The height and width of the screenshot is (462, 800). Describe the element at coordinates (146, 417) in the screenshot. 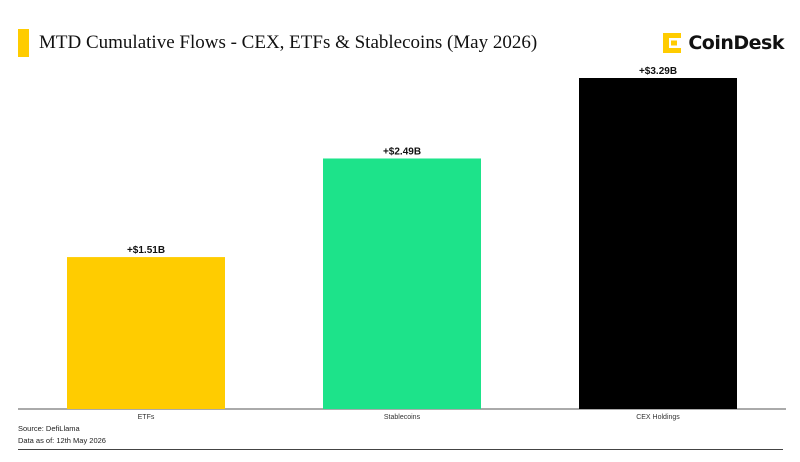

I see `x-tick-label: ETFs` at that location.